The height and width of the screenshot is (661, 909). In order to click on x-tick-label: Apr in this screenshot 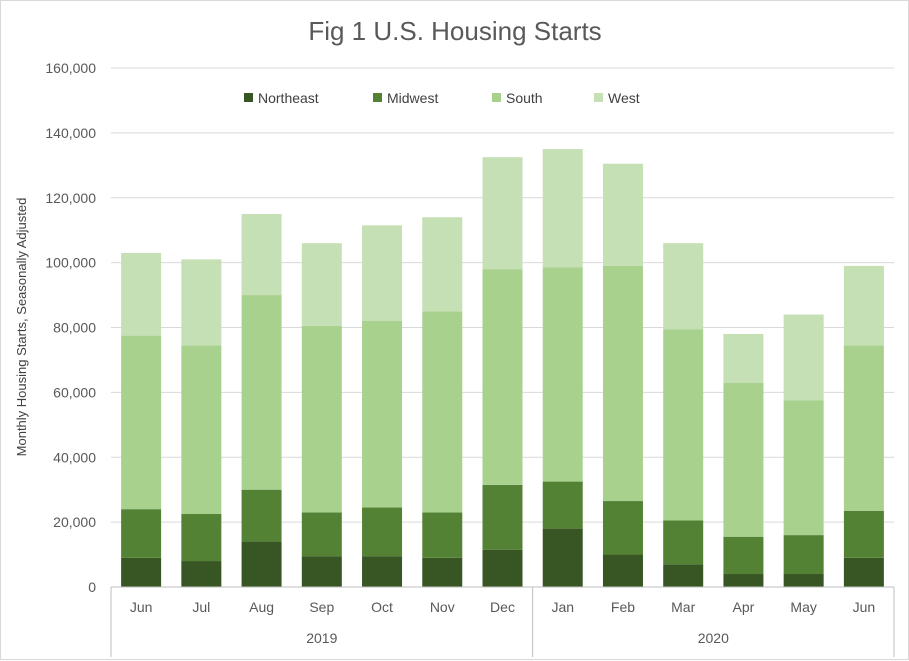, I will do `click(744, 607)`.